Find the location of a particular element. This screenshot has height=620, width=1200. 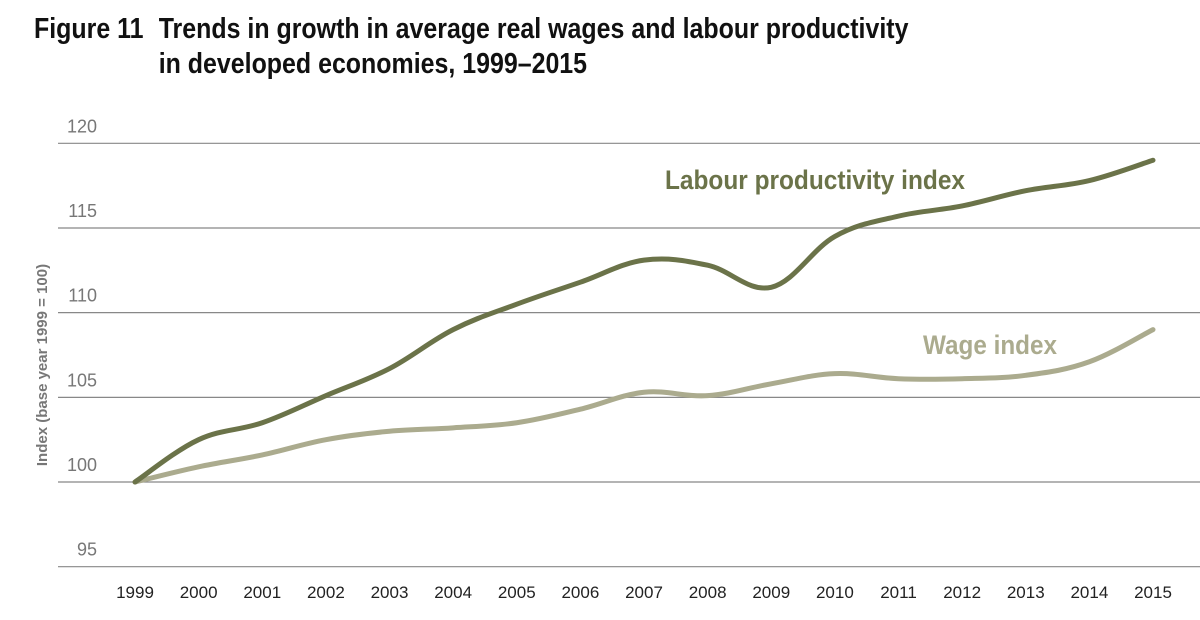

y-tick-label: 110 is located at coordinates (82, 296).